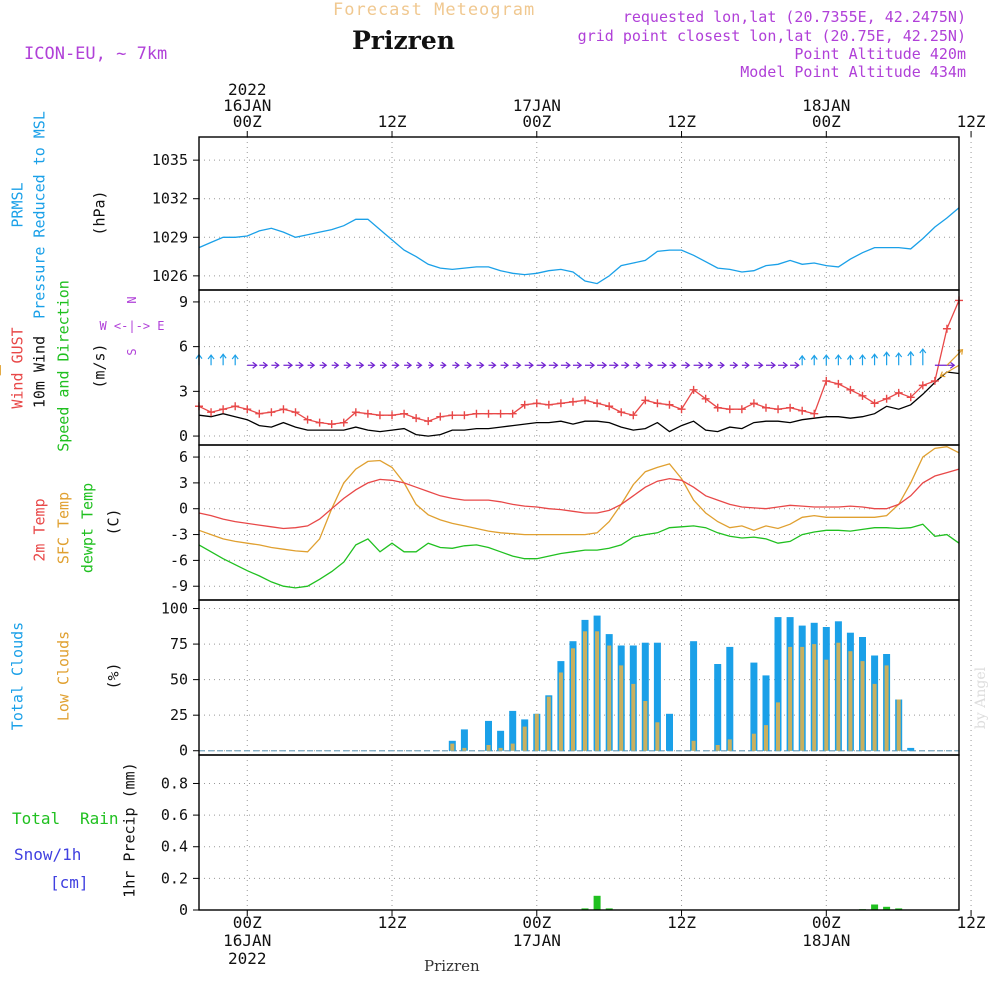 The height and width of the screenshot is (1004, 1000). Describe the element at coordinates (179, 586) in the screenshot. I see `y-tick-label-temp: -9` at that location.